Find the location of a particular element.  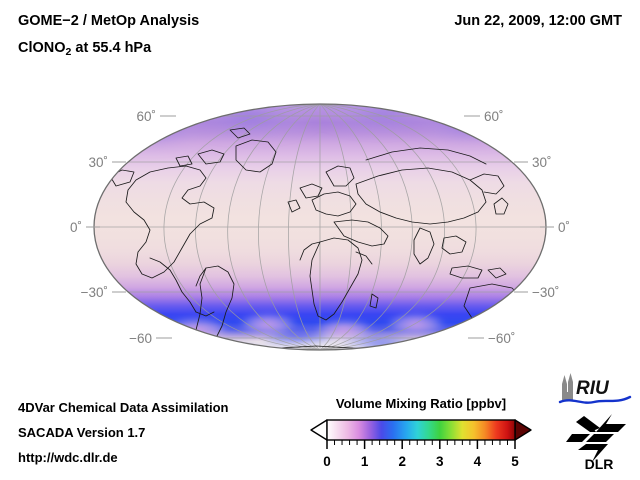

colorbar-scale: 0 1 2 3 4 5 is located at coordinates (421, 444).